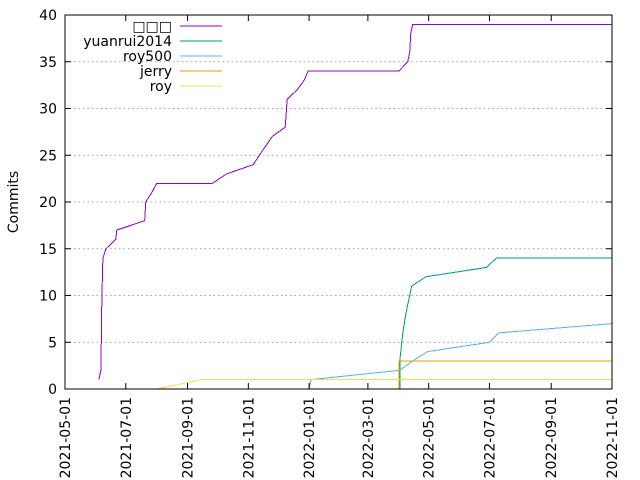 This screenshot has height=480, width=640. Describe the element at coordinates (430, 437) in the screenshot. I see `x-tick-label: 2022-05-01` at that location.